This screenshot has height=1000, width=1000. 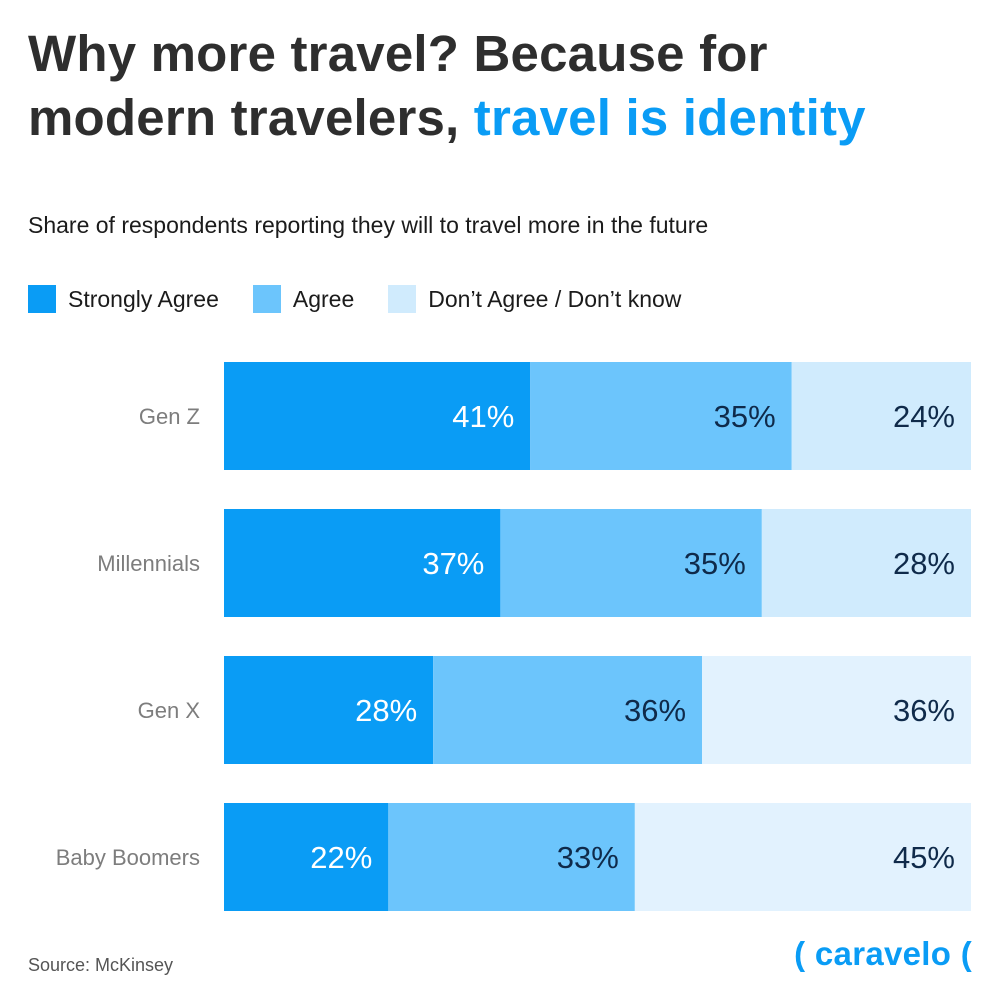 I want to click on category-label-gen-x: Gen X, so click(x=169, y=710).